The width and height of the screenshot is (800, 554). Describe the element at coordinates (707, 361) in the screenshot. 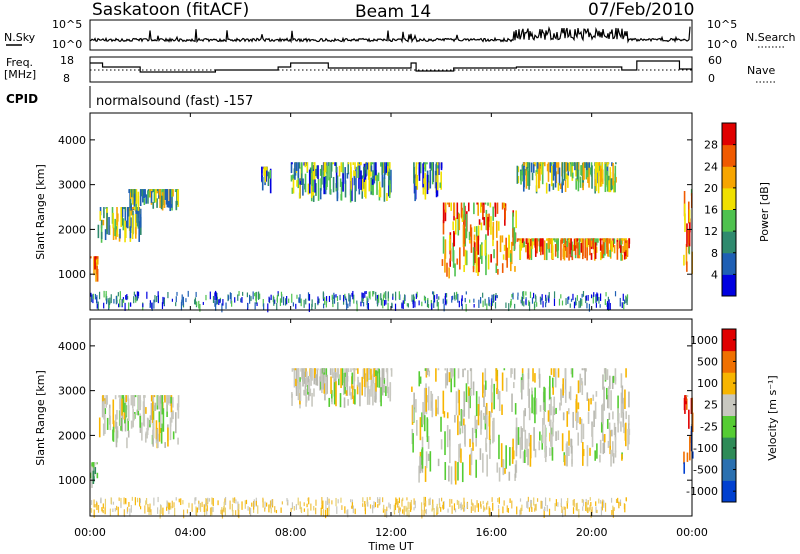

I see `colorbar-tick-label: 500` at that location.